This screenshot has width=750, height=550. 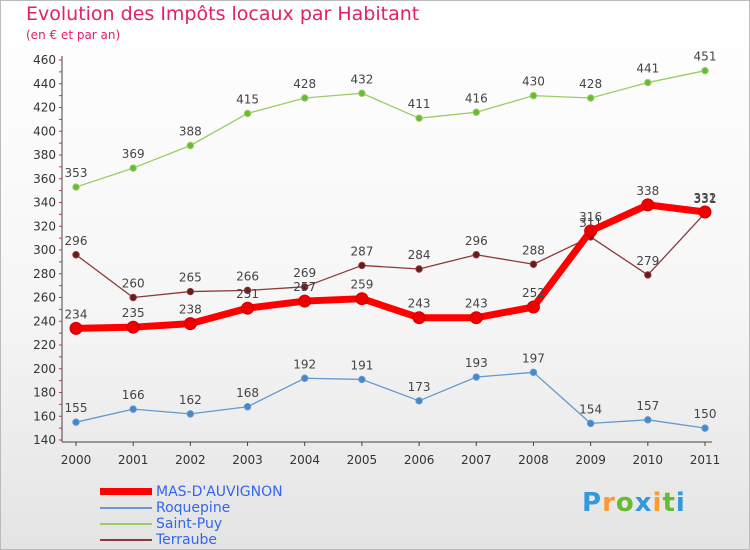 I want to click on y-tick-label: 440, so click(x=44, y=84).